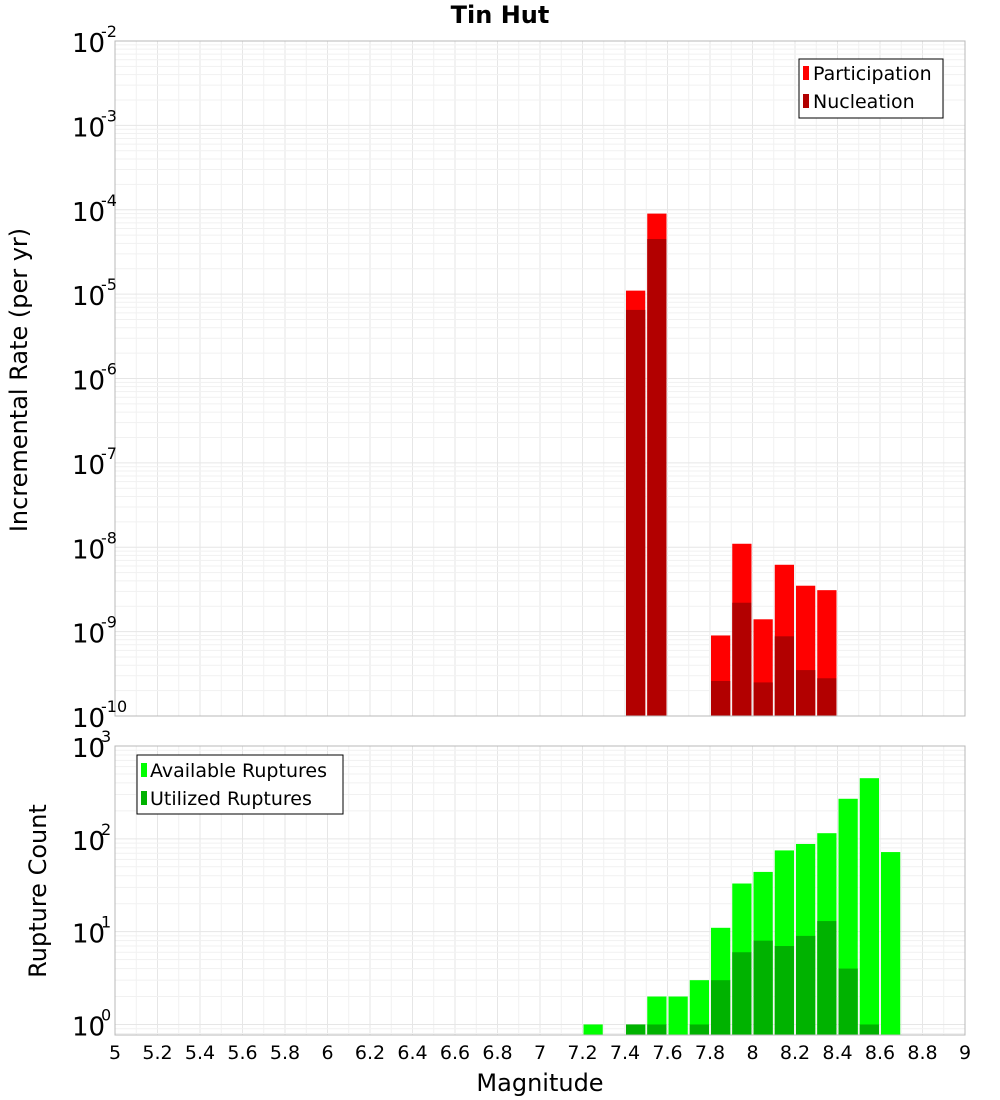  Describe the element at coordinates (109, 284) in the screenshot. I see `top-y-tick-label-exponent: -5` at that location.